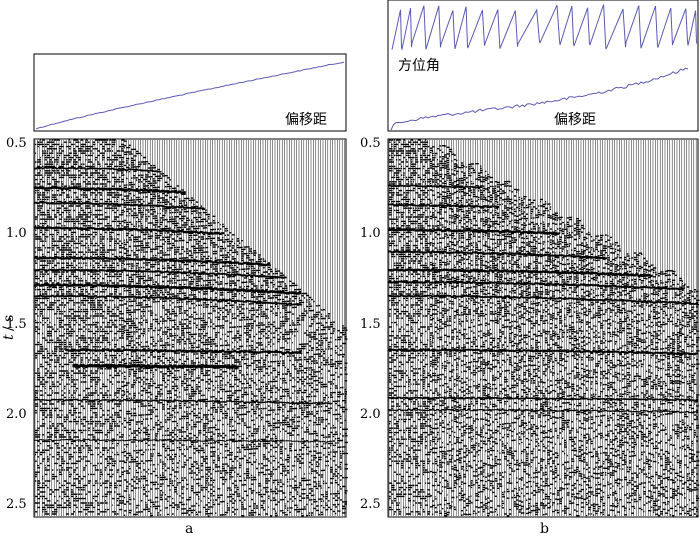 Image resolution: width=700 pixels, height=537 pixels. I want to click on tick-label-b-2-5: 2.5, so click(370, 504).